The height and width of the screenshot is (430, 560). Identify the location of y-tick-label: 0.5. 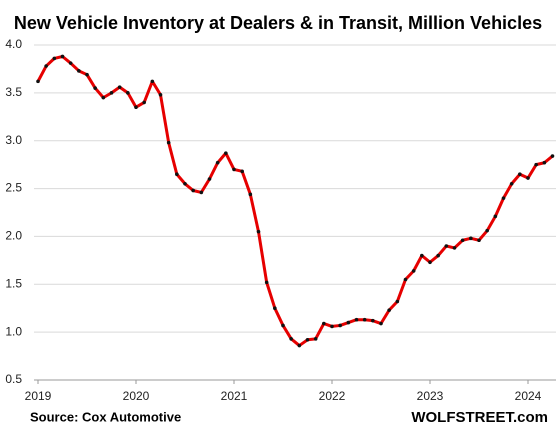
(13, 379).